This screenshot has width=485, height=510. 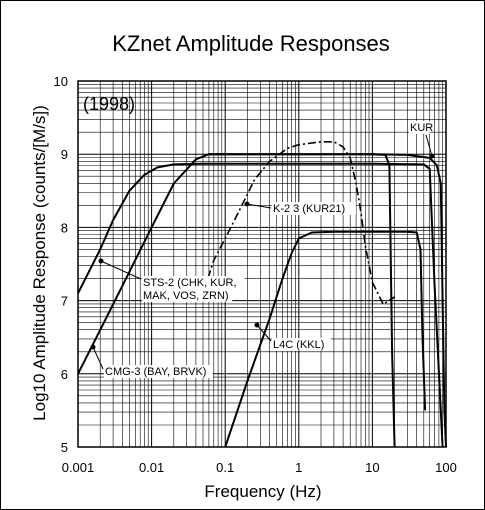 I want to click on y-tick-label: 5, so click(x=64, y=447).